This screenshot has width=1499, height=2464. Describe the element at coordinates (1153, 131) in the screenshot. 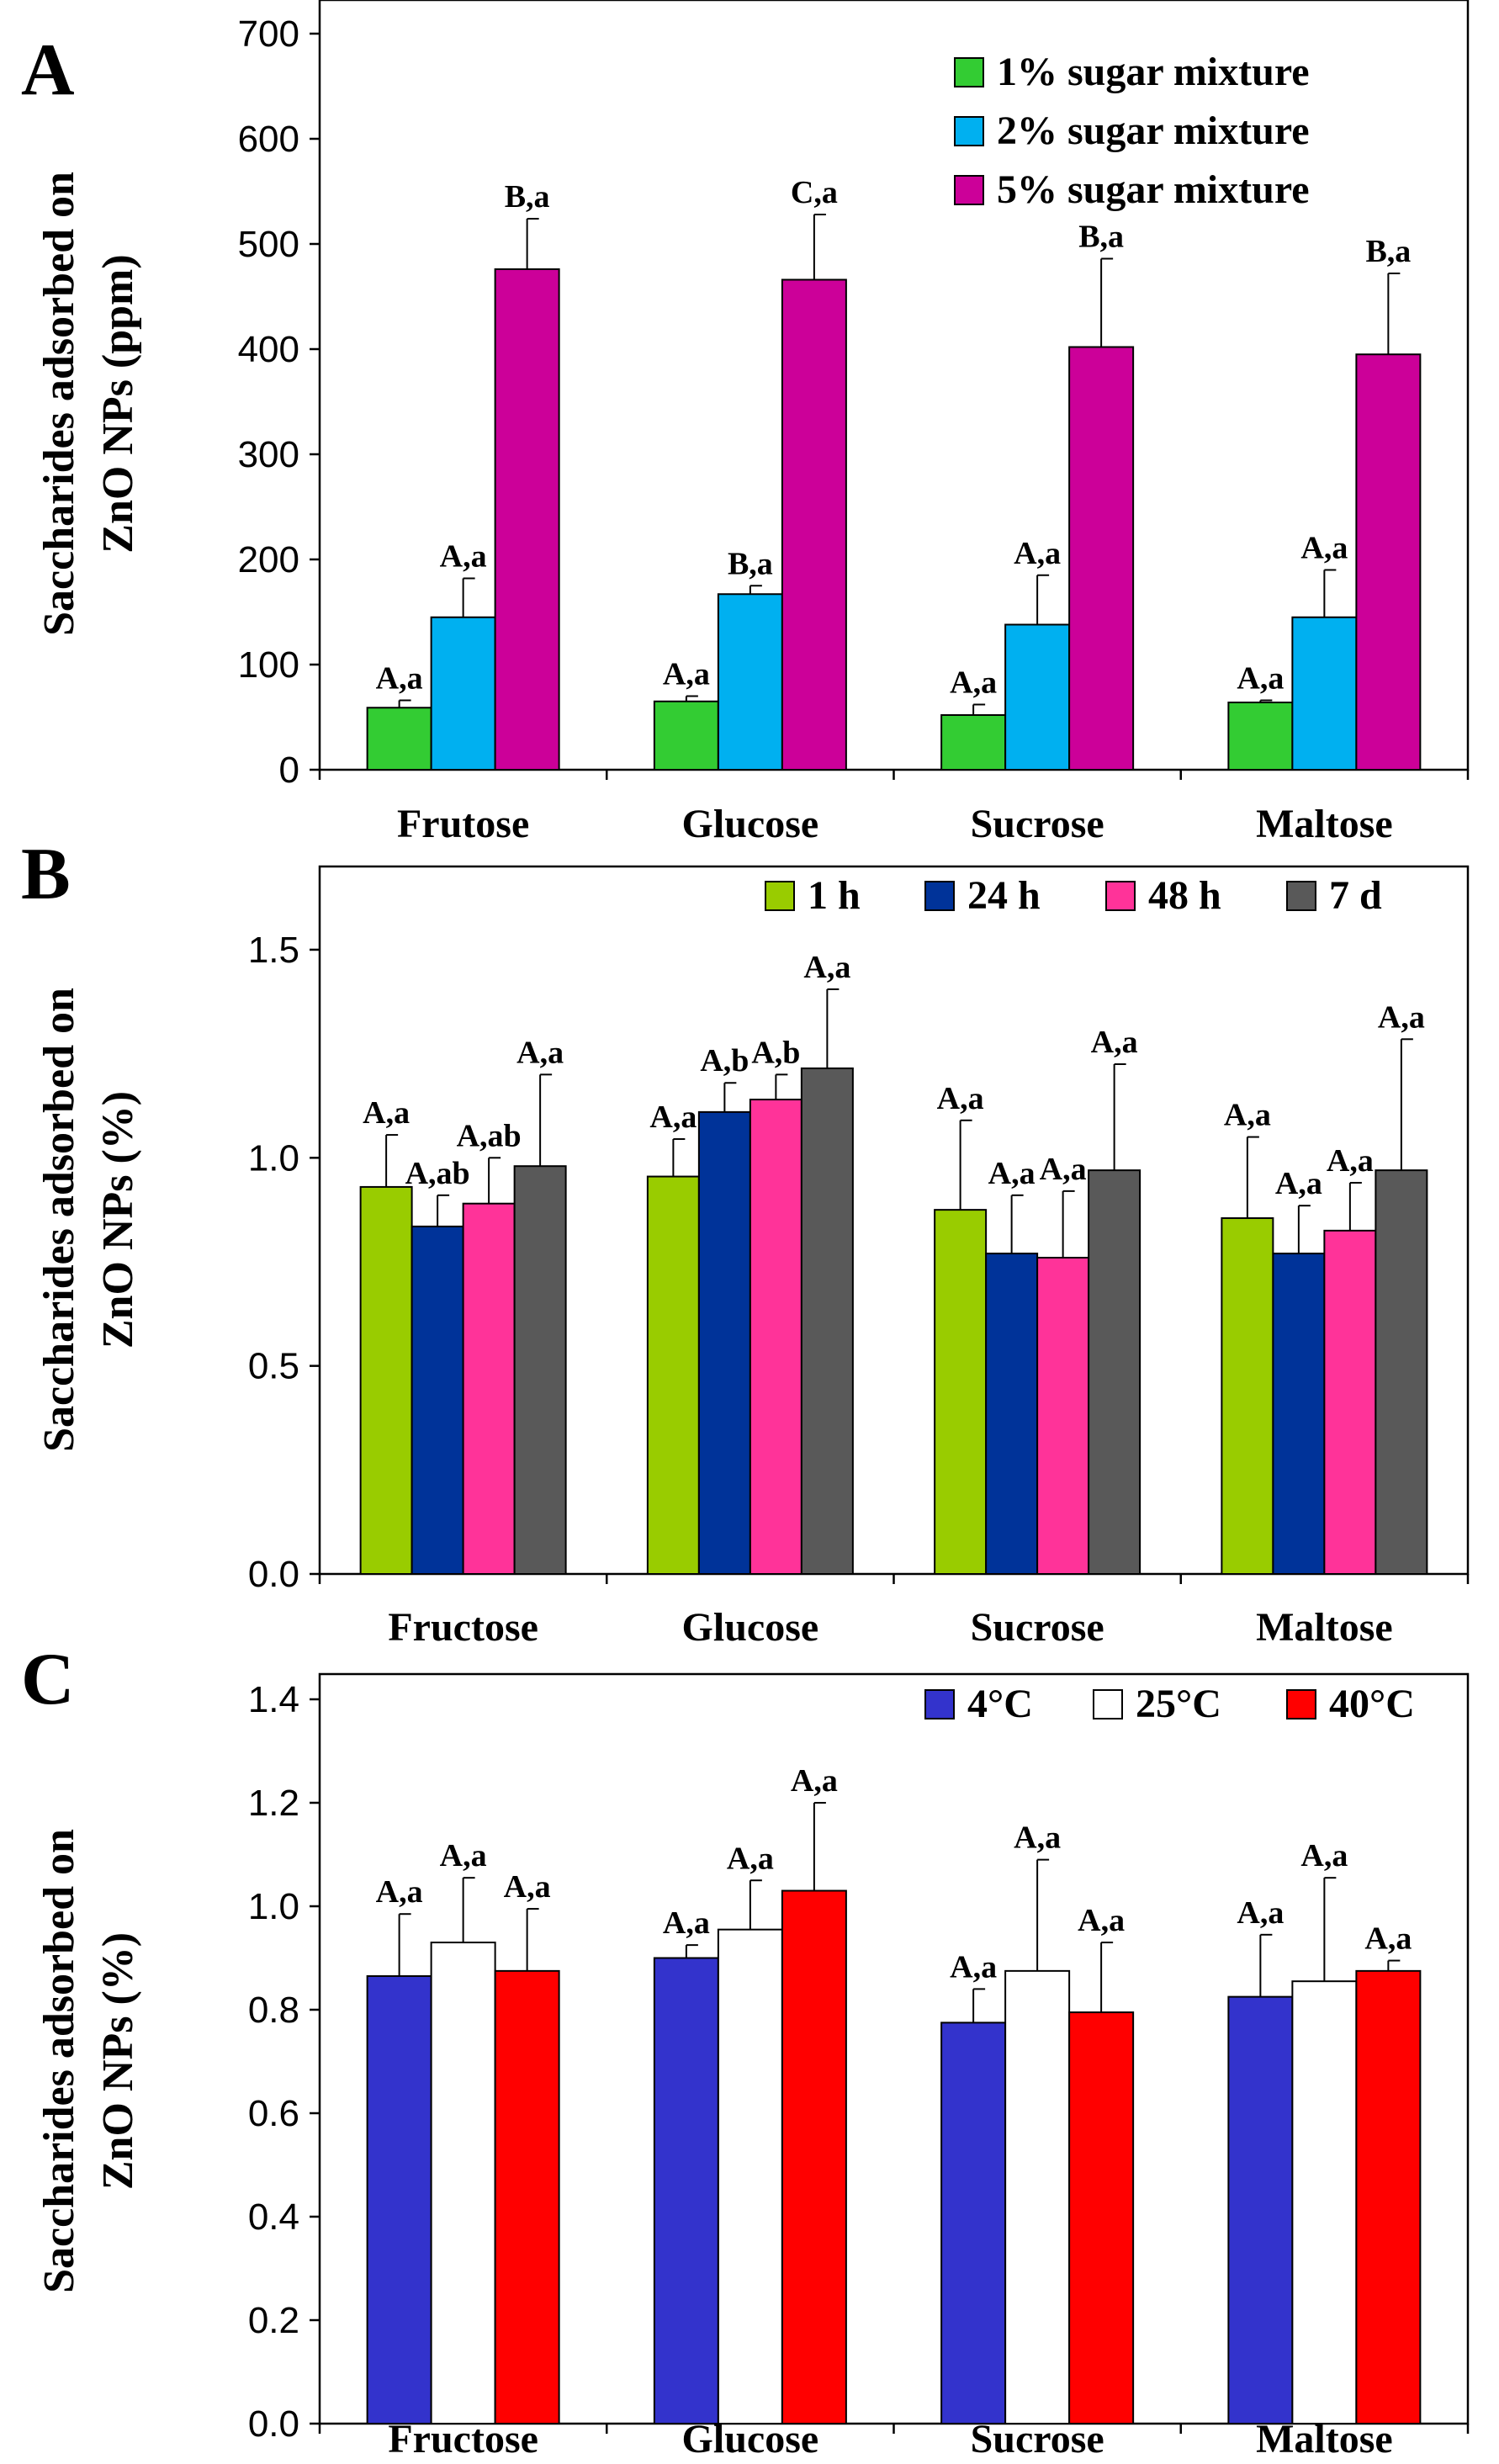

I see `legend-label: 2% sugar mixture` at that location.